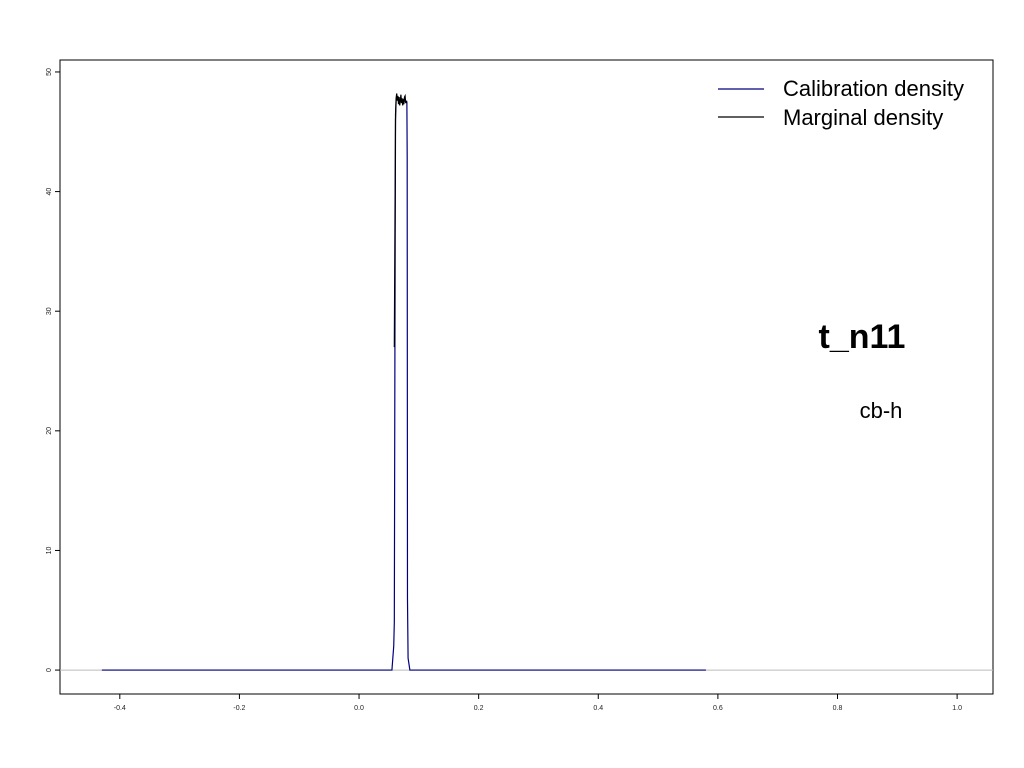  What do you see at coordinates (53, 370) in the screenshot?
I see `y-axis: 0 10 20 30 40 50` at bounding box center [53, 370].